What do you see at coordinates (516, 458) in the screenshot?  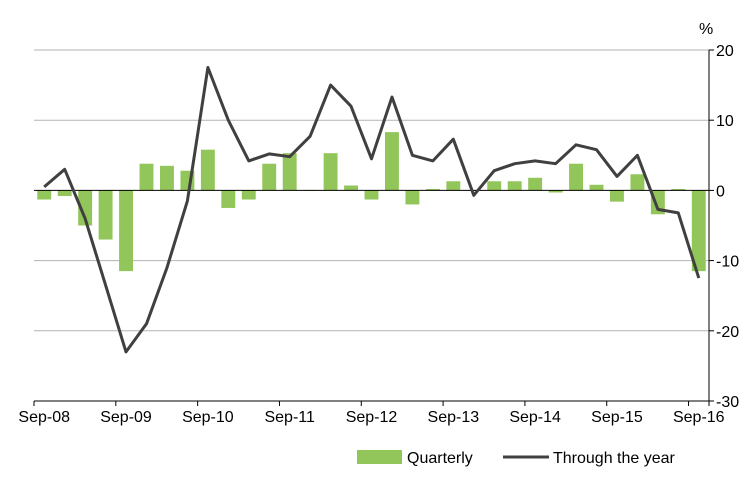 I see `legend: Quarterly Through the year` at bounding box center [516, 458].